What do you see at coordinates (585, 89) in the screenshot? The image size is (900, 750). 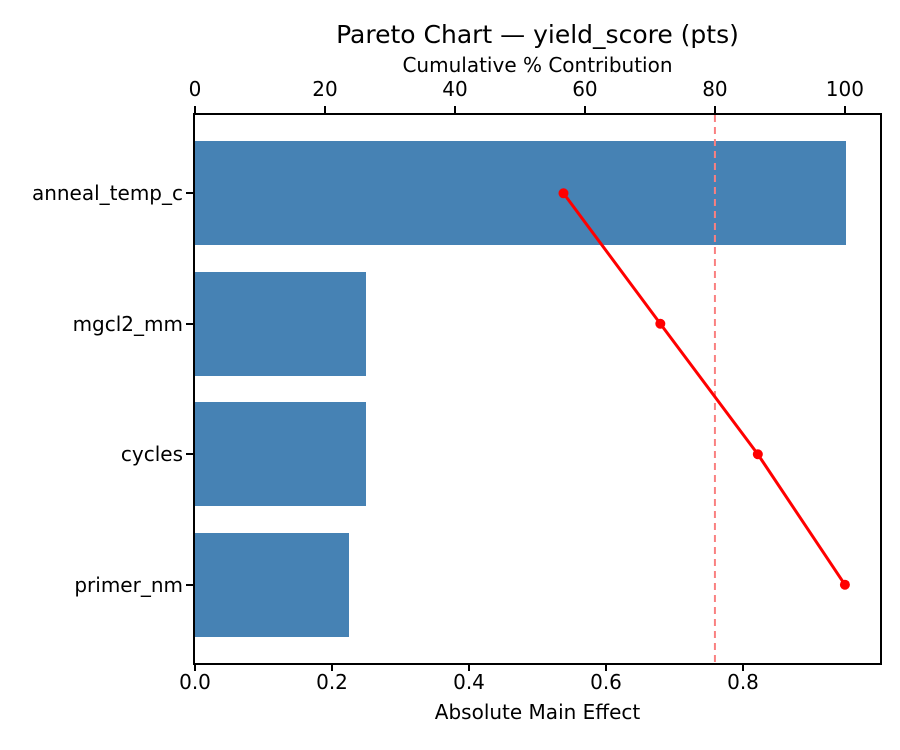 I see `top-tick-label-60: 60` at bounding box center [585, 89].